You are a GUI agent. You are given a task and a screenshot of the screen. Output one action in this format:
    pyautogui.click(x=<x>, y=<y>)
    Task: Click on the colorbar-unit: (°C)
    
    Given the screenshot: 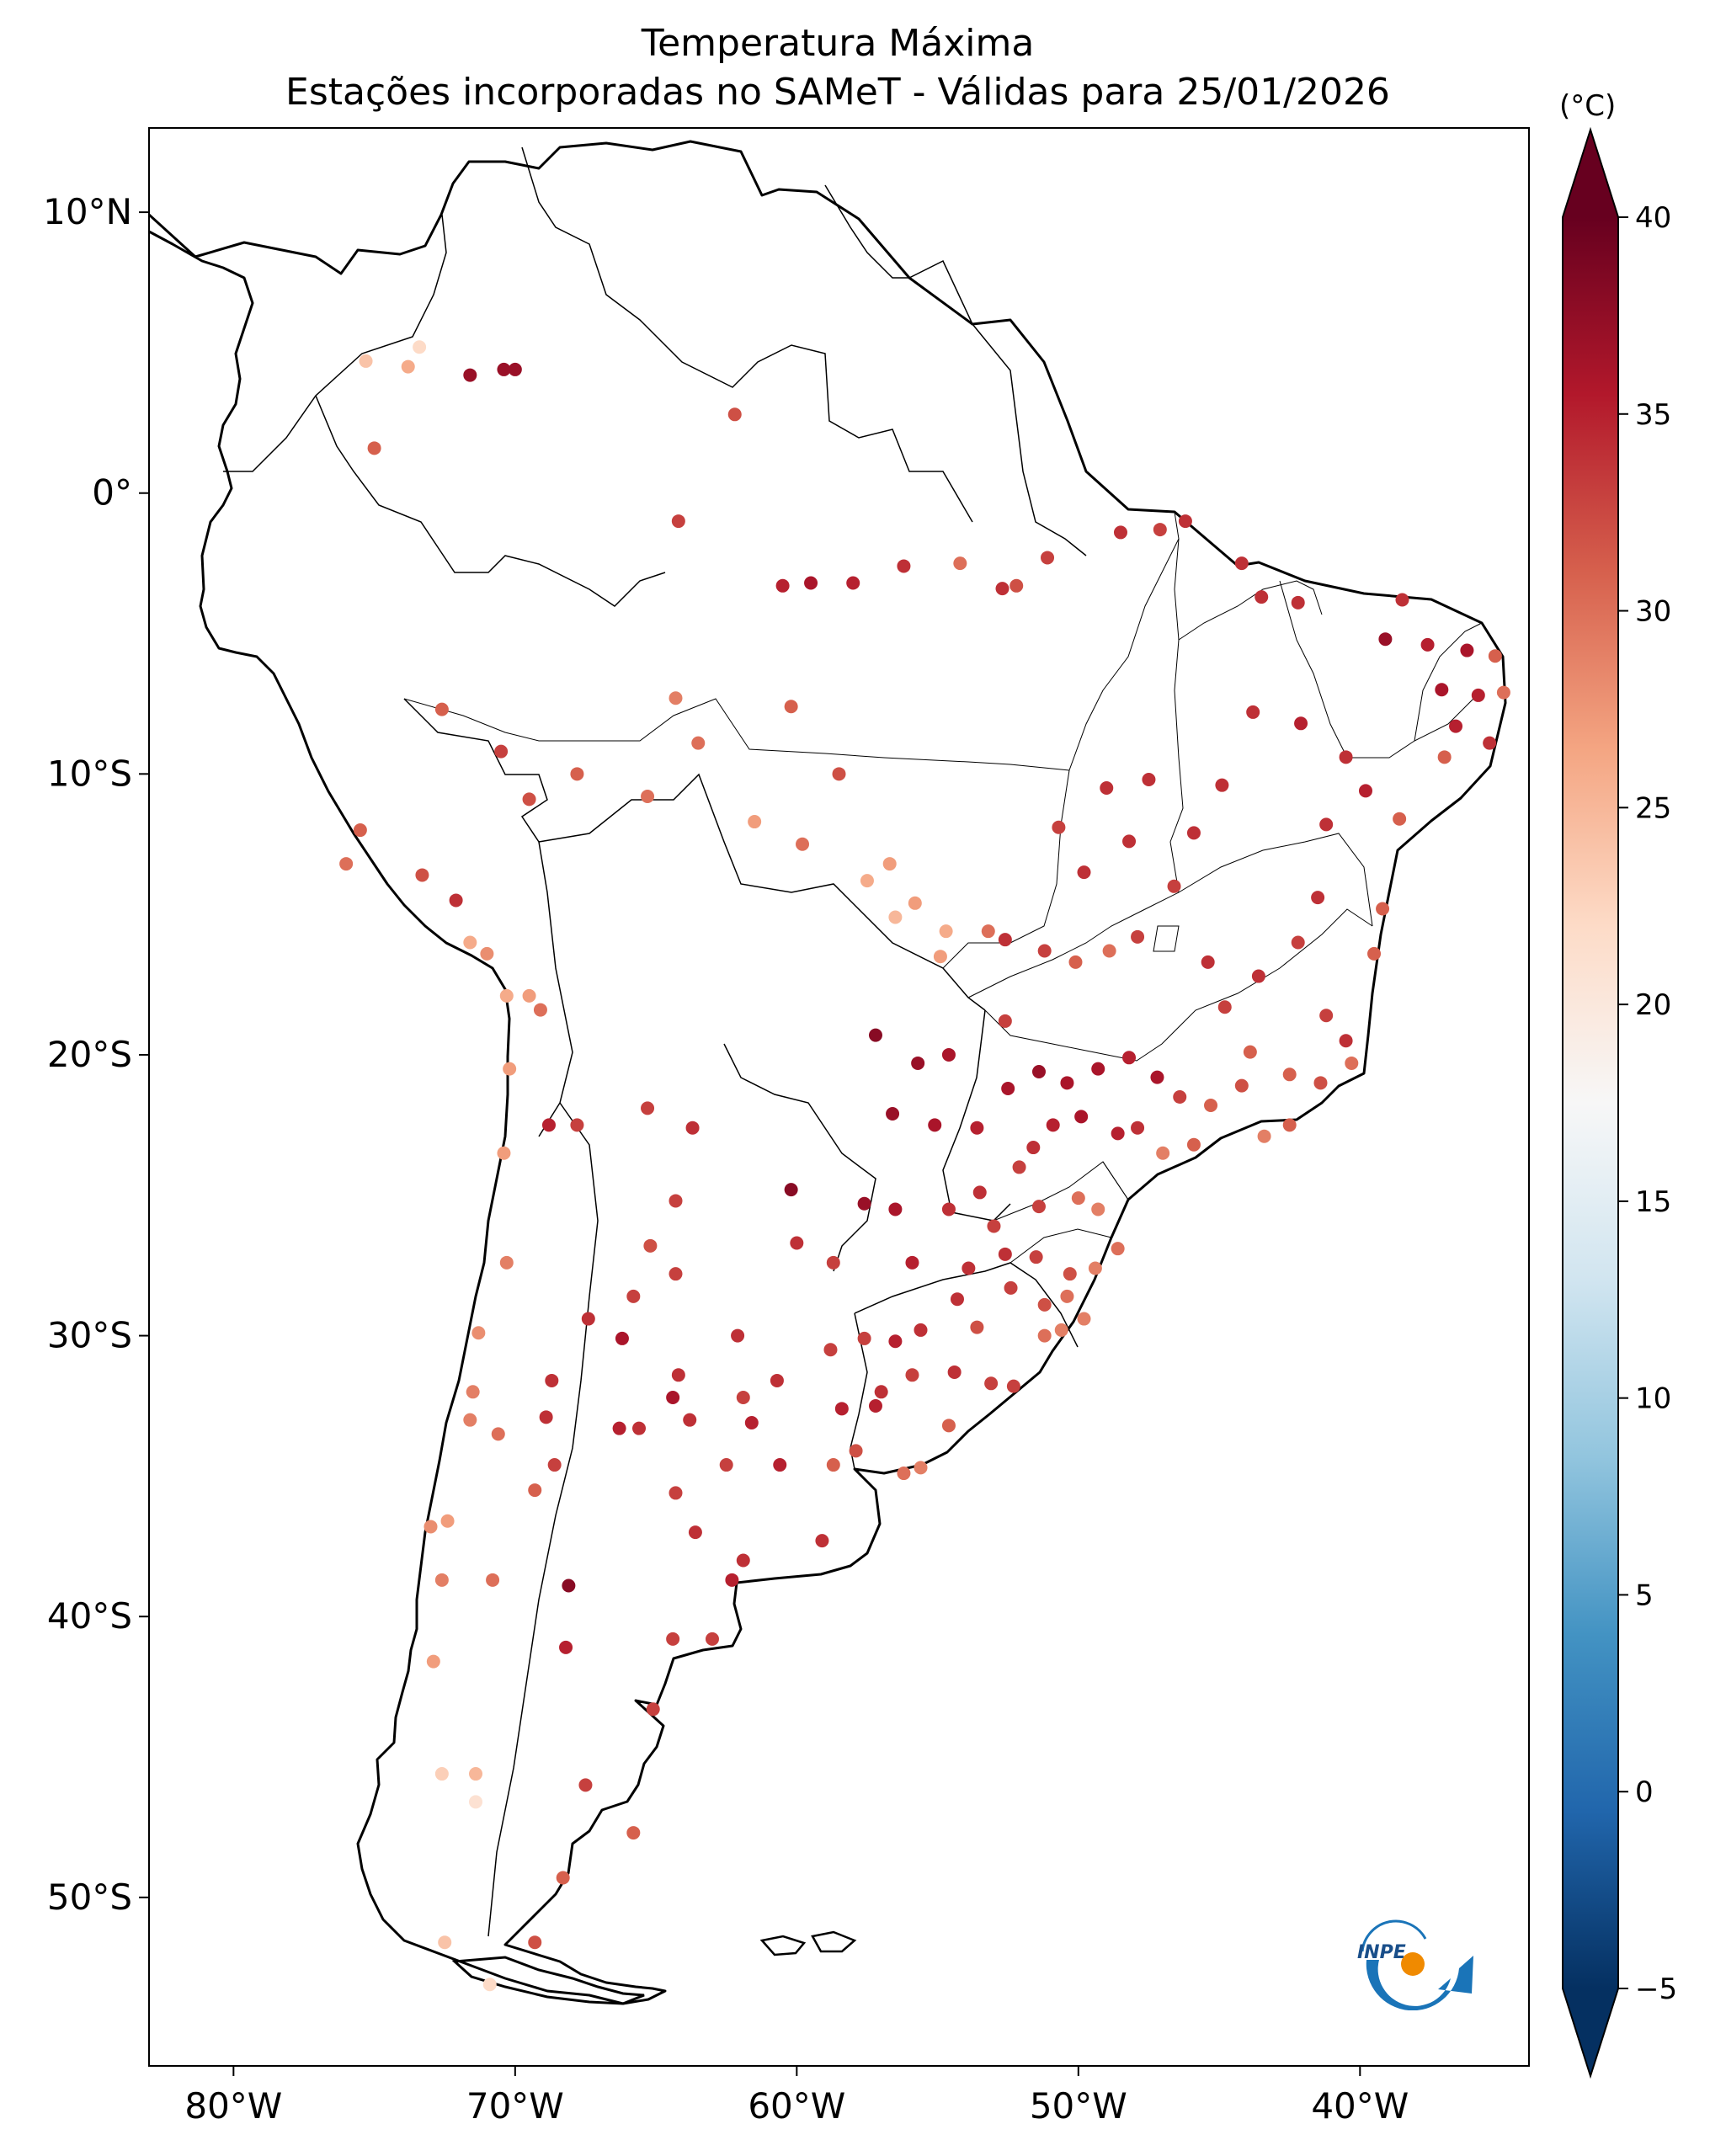 What is the action you would take?
    pyautogui.click(x=1588, y=106)
    